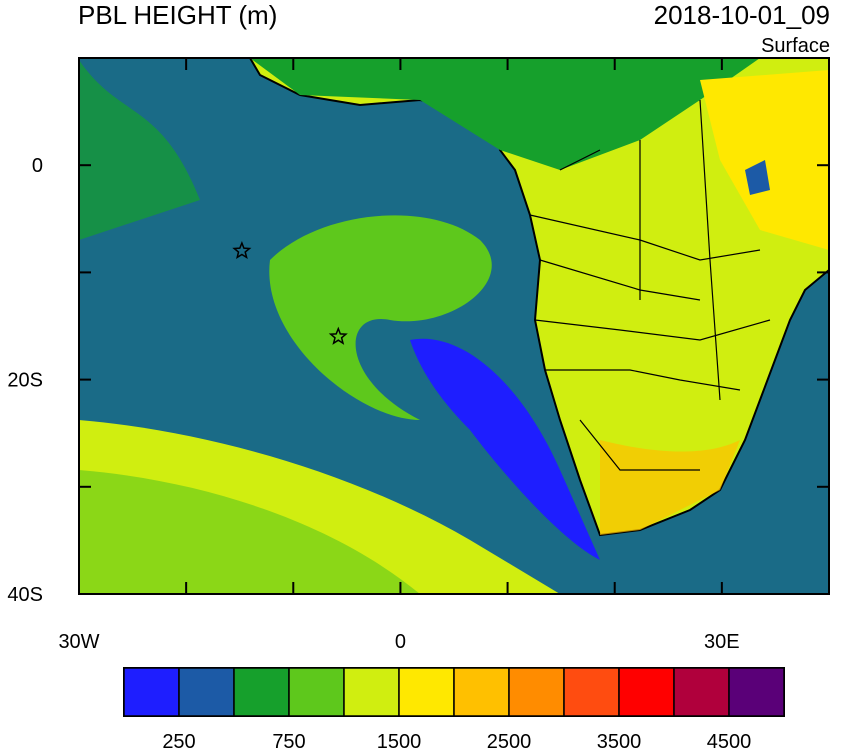 Image resolution: width=850 pixels, height=755 pixels. Describe the element at coordinates (757, 177) in the screenshot. I see `lake` at that location.